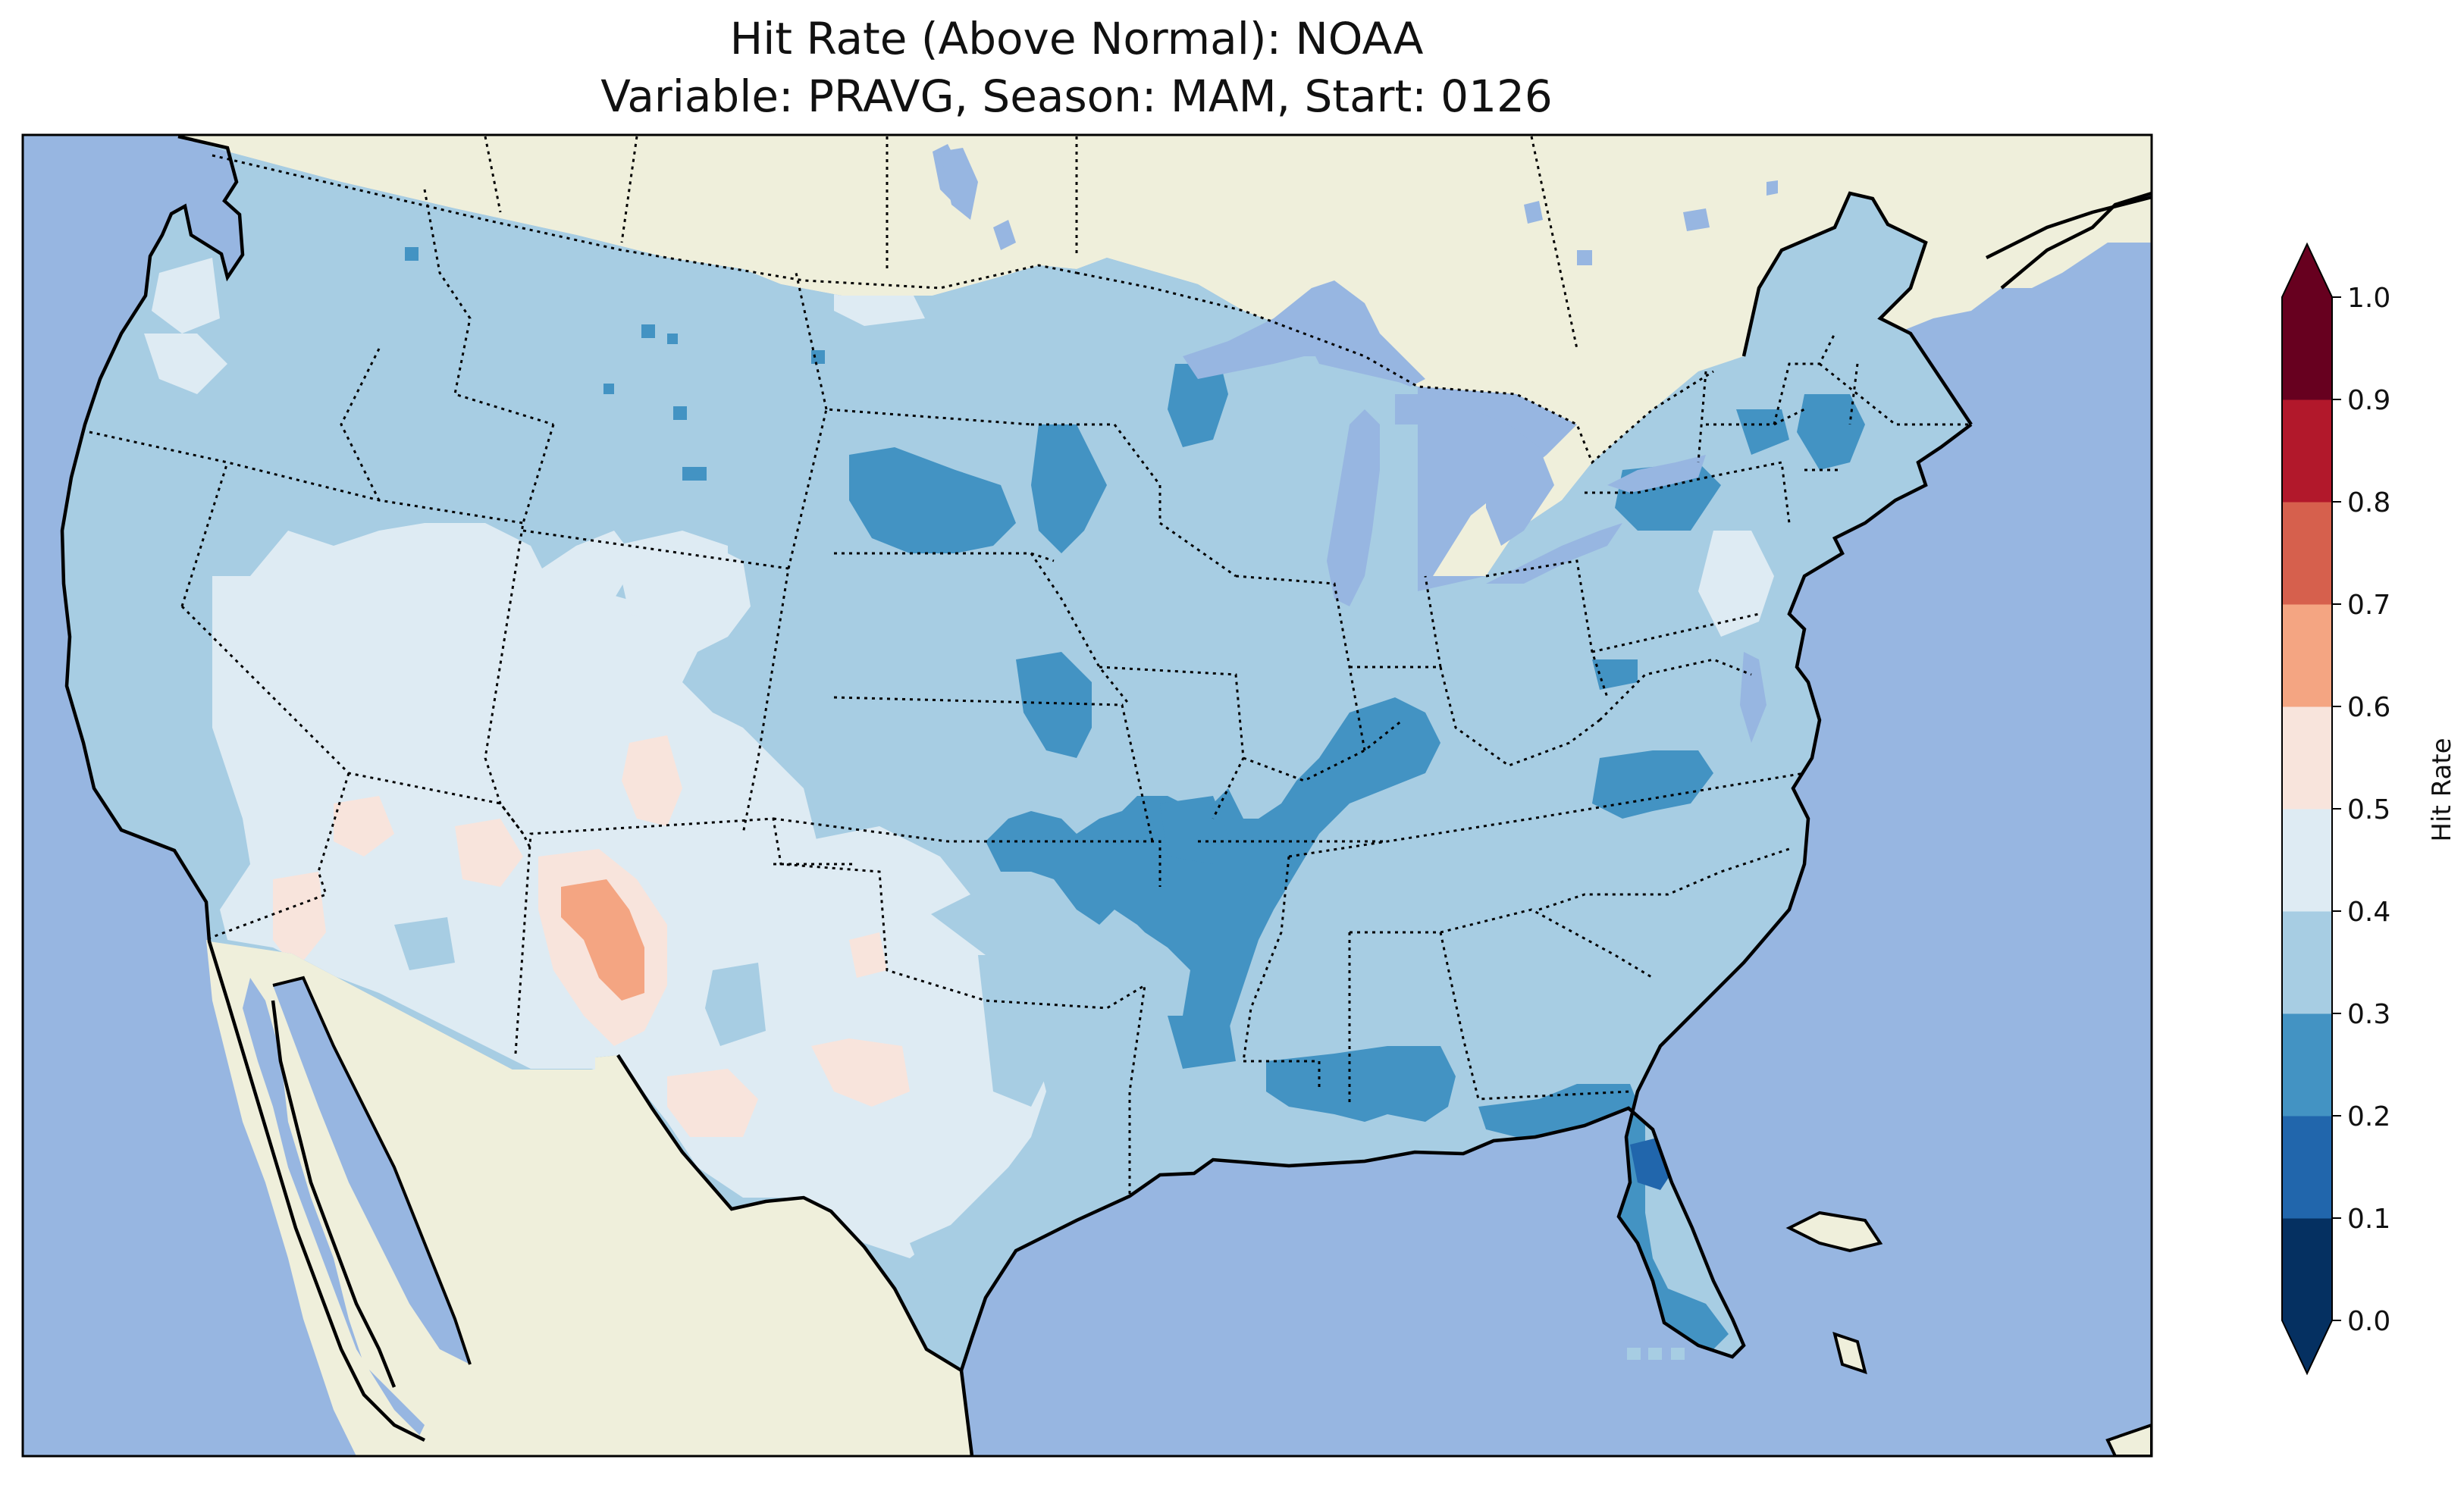 The height and width of the screenshot is (1494, 2464). Describe the element at coordinates (1354, 507) in the screenshot. I see `lake-michigan` at that location.